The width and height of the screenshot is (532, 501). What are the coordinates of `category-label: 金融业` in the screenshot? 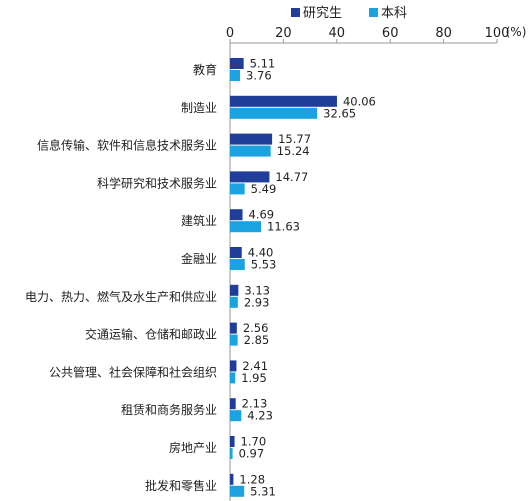 It's located at (199, 258).